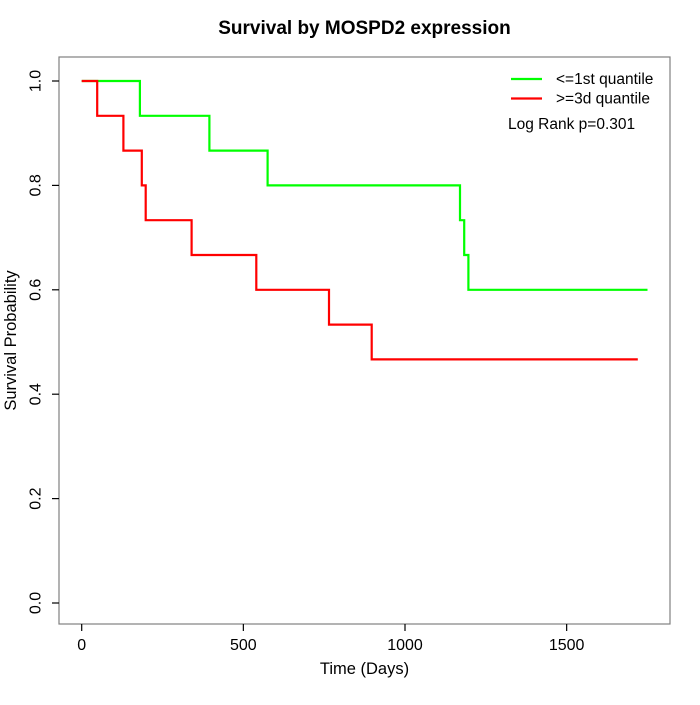 This screenshot has width=700, height=705. I want to click on legend-label-first-quantile: <=1st quantile, so click(604, 79).